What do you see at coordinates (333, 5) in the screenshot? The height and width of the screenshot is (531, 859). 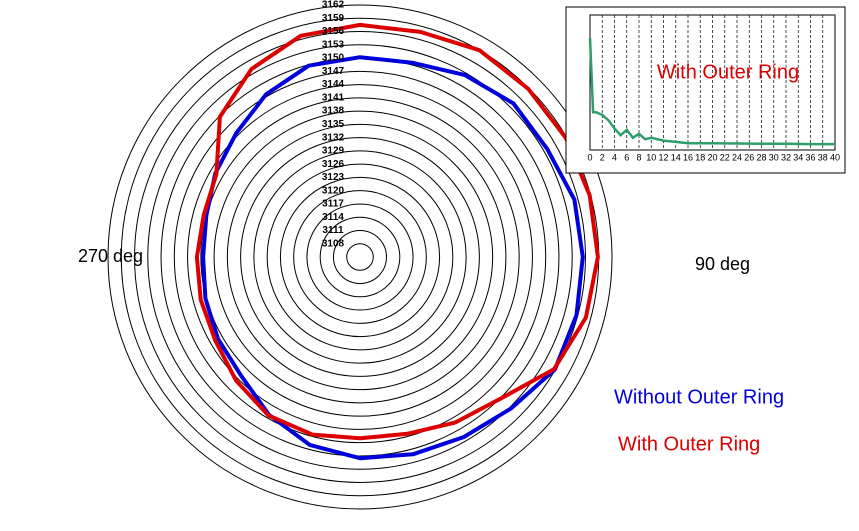 I see `ring-label: 3162` at bounding box center [333, 5].